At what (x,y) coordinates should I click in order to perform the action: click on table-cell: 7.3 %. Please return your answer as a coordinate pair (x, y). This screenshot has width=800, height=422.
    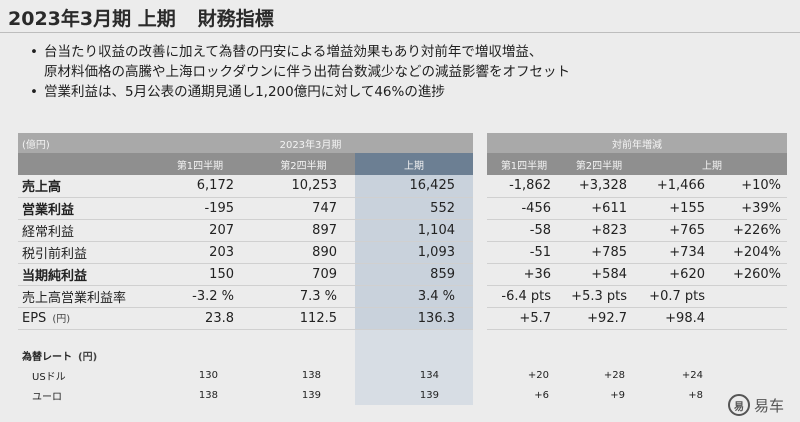
    Looking at the image, I should click on (303, 296).